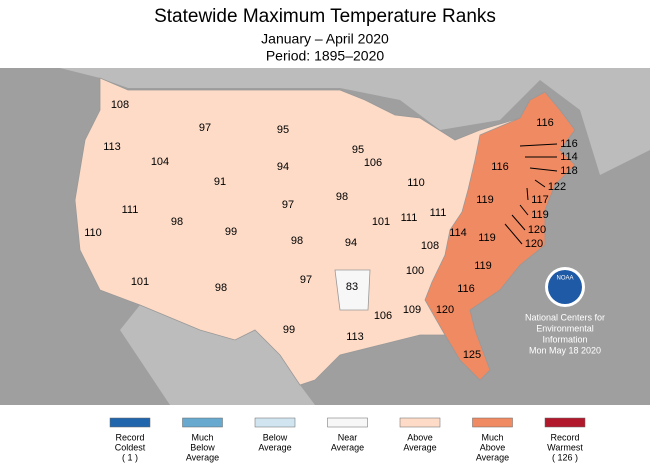 The width and height of the screenshot is (650, 475). I want to click on subtitle: Period: 1895–2020, so click(325, 56).